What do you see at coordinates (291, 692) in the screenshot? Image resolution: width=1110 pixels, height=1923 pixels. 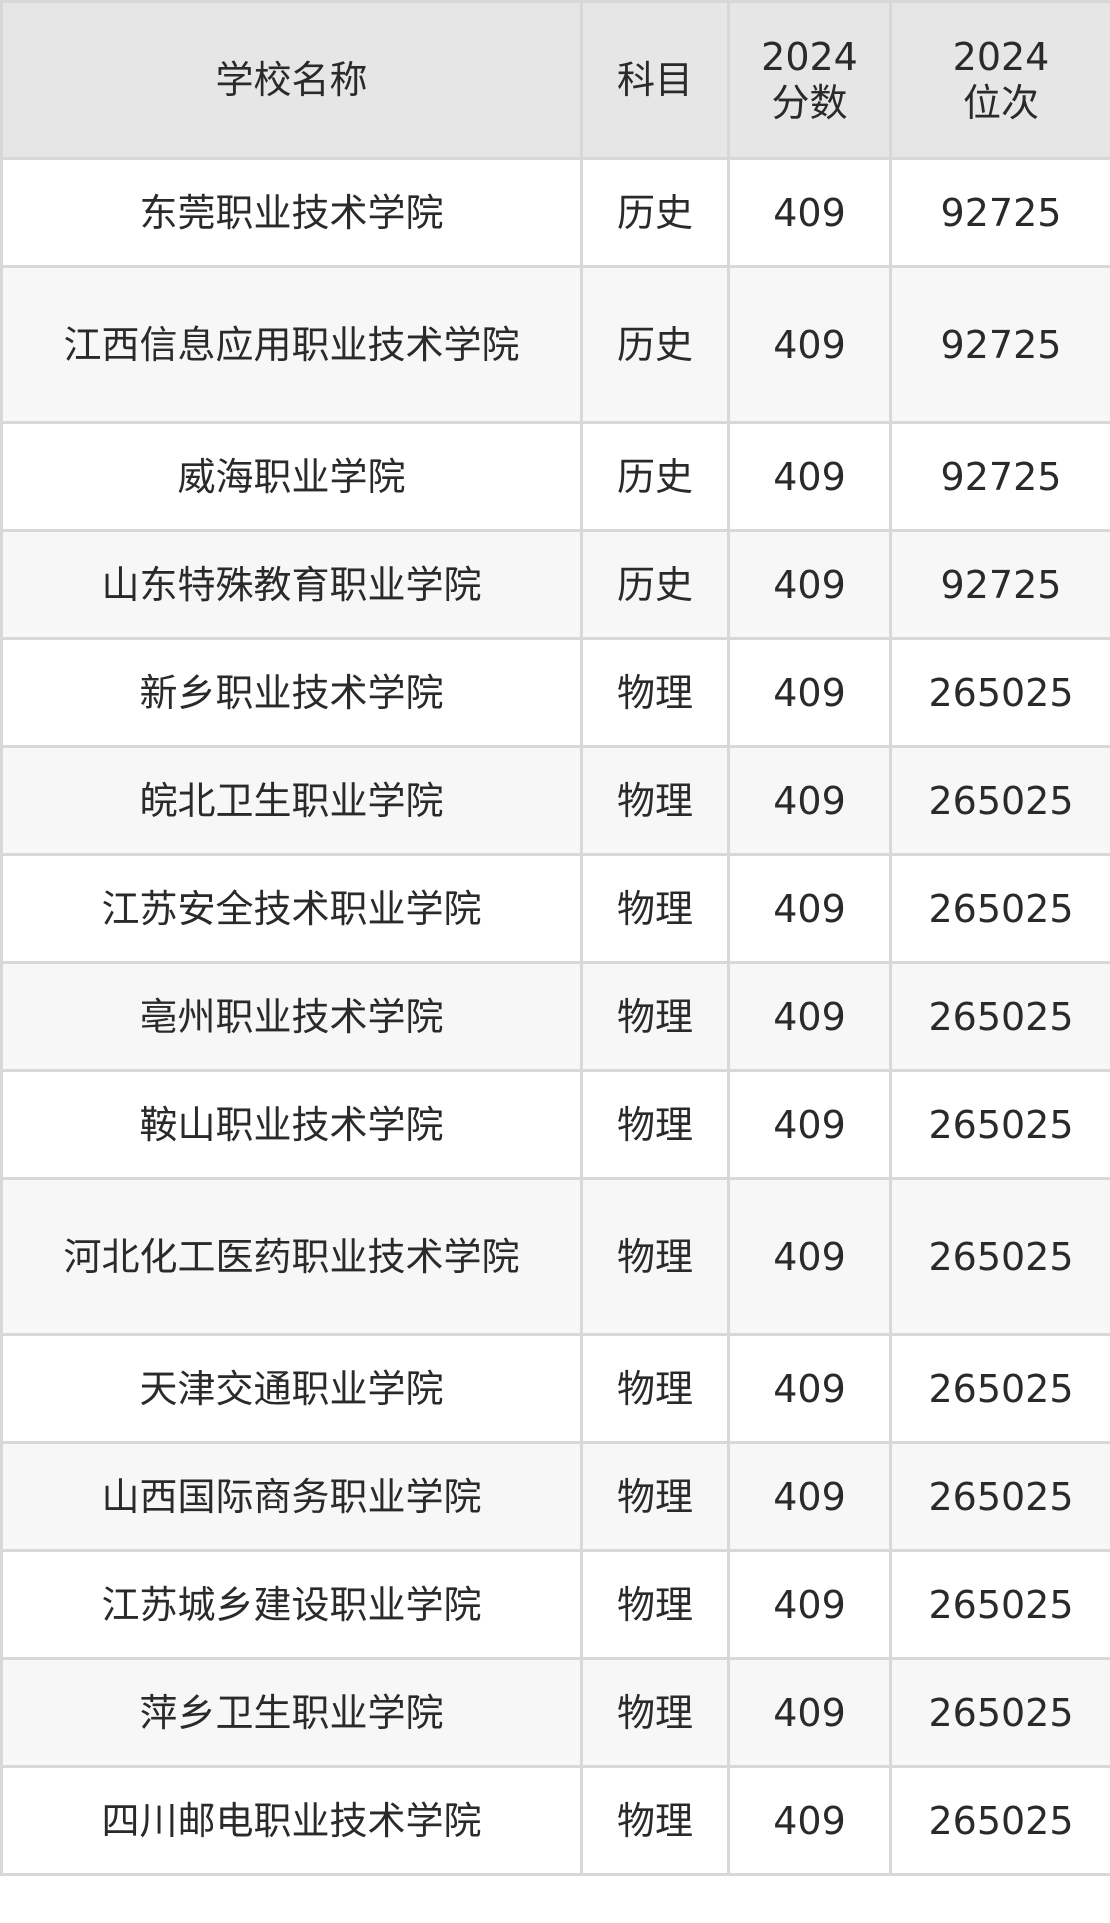 I see `school-cell: 新乡职业技术学院` at bounding box center [291, 692].